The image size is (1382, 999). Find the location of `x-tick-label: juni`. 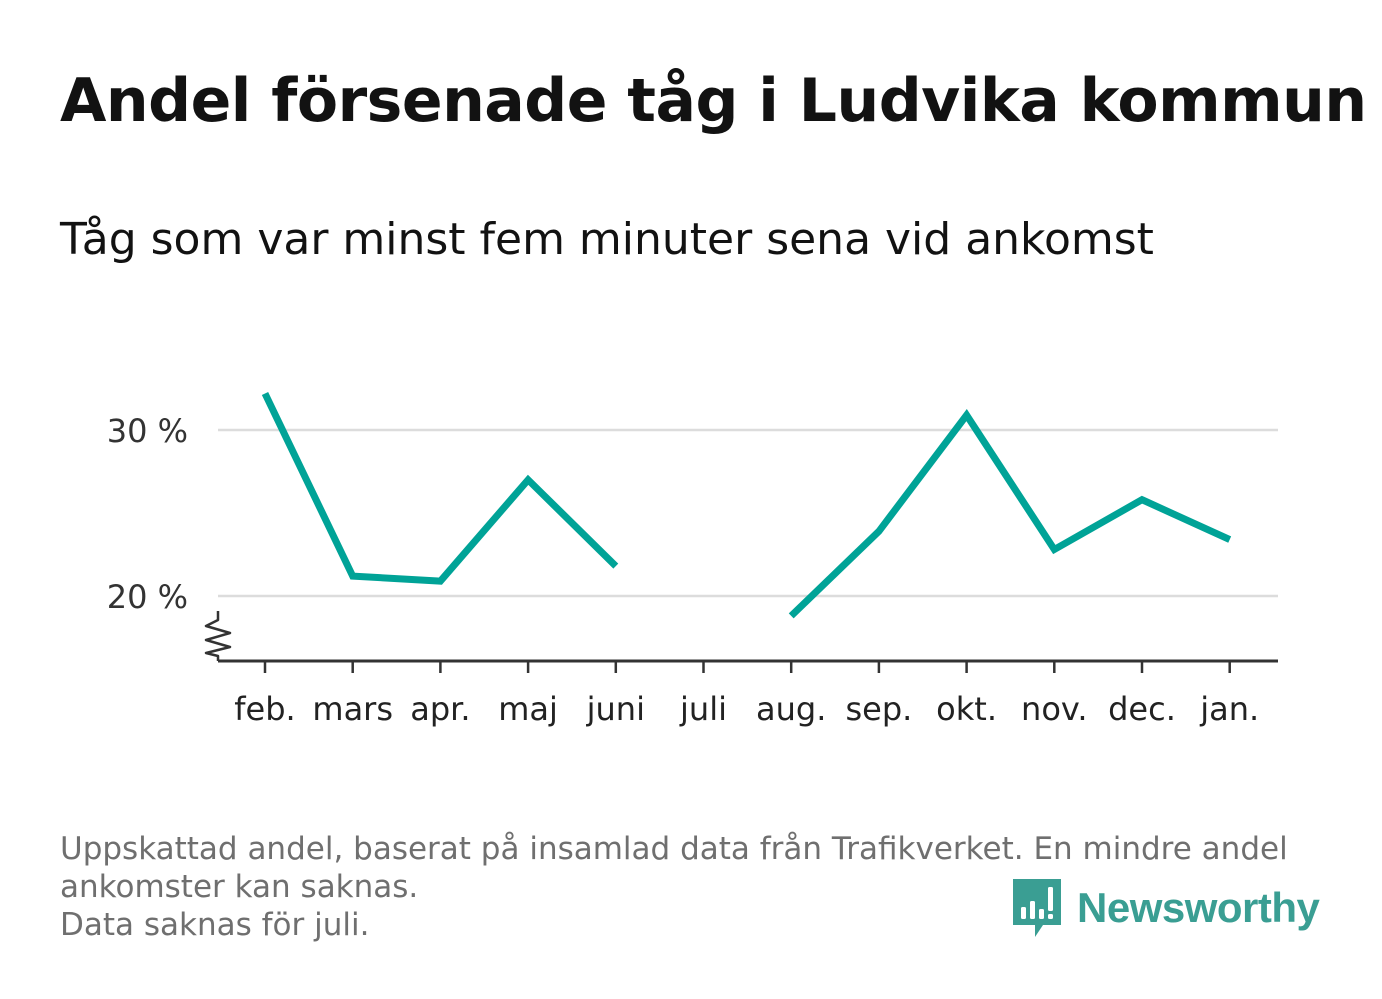

x-tick-label: juni is located at coordinates (615, 709).